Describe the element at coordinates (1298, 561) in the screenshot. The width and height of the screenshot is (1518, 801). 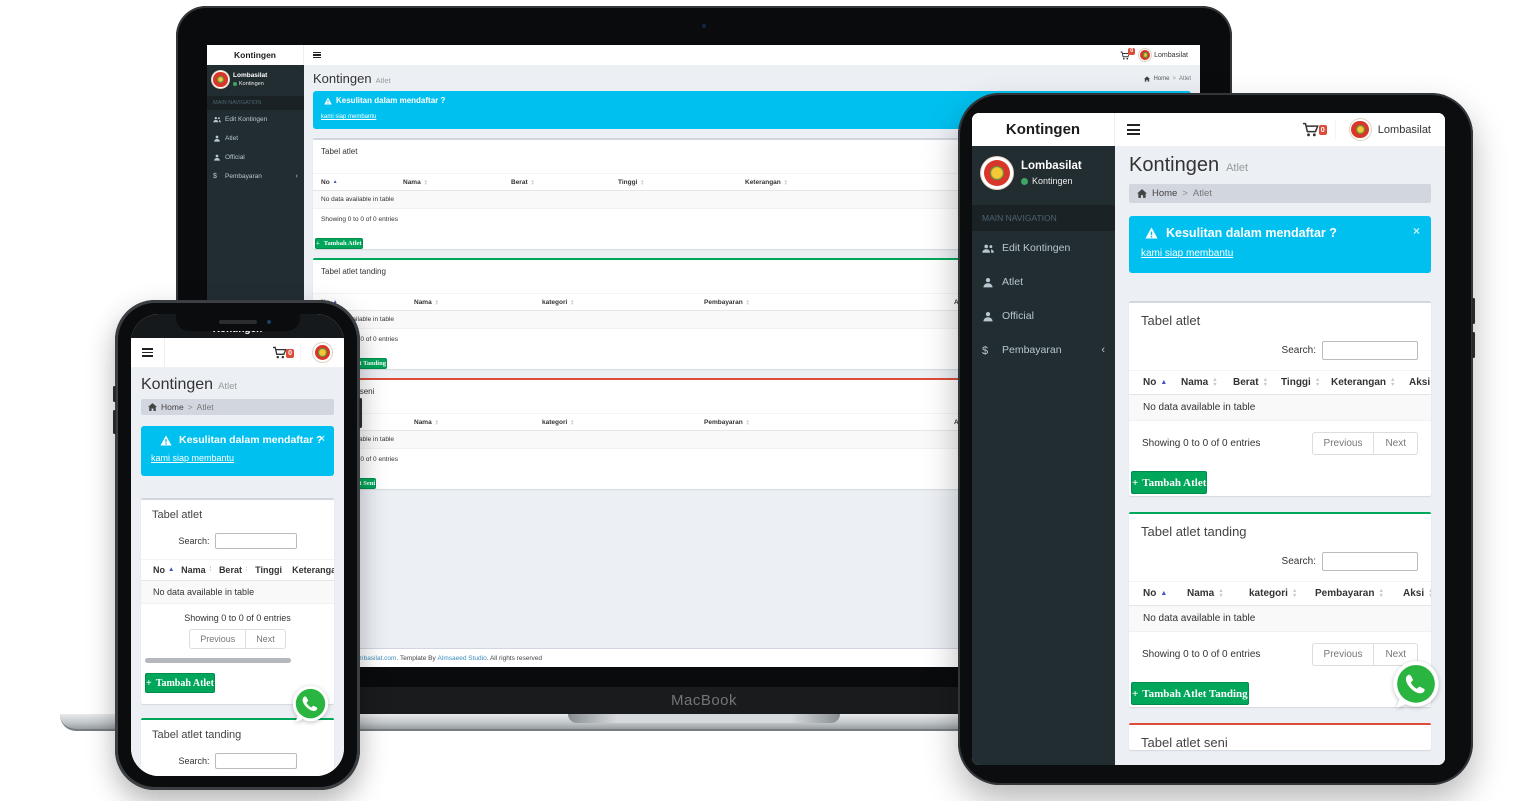
I see `search-label: Search:` at that location.